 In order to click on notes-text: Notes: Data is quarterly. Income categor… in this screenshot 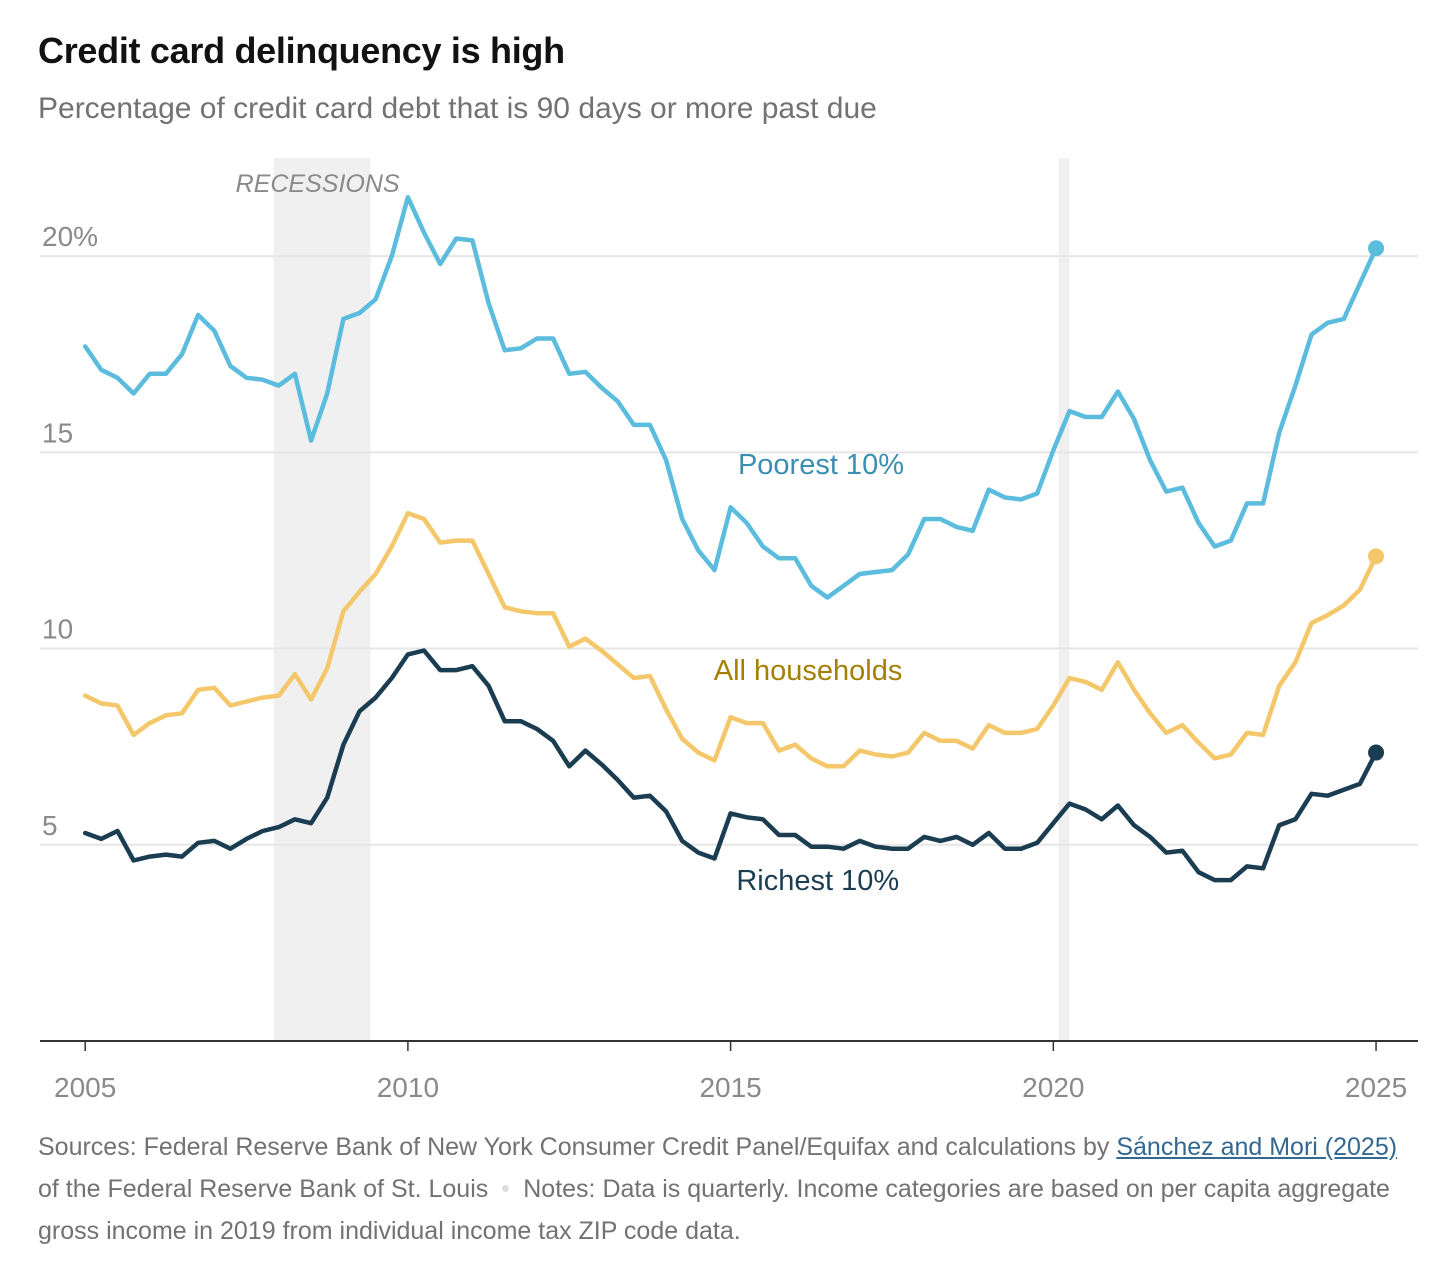, I will do `click(714, 1210)`.